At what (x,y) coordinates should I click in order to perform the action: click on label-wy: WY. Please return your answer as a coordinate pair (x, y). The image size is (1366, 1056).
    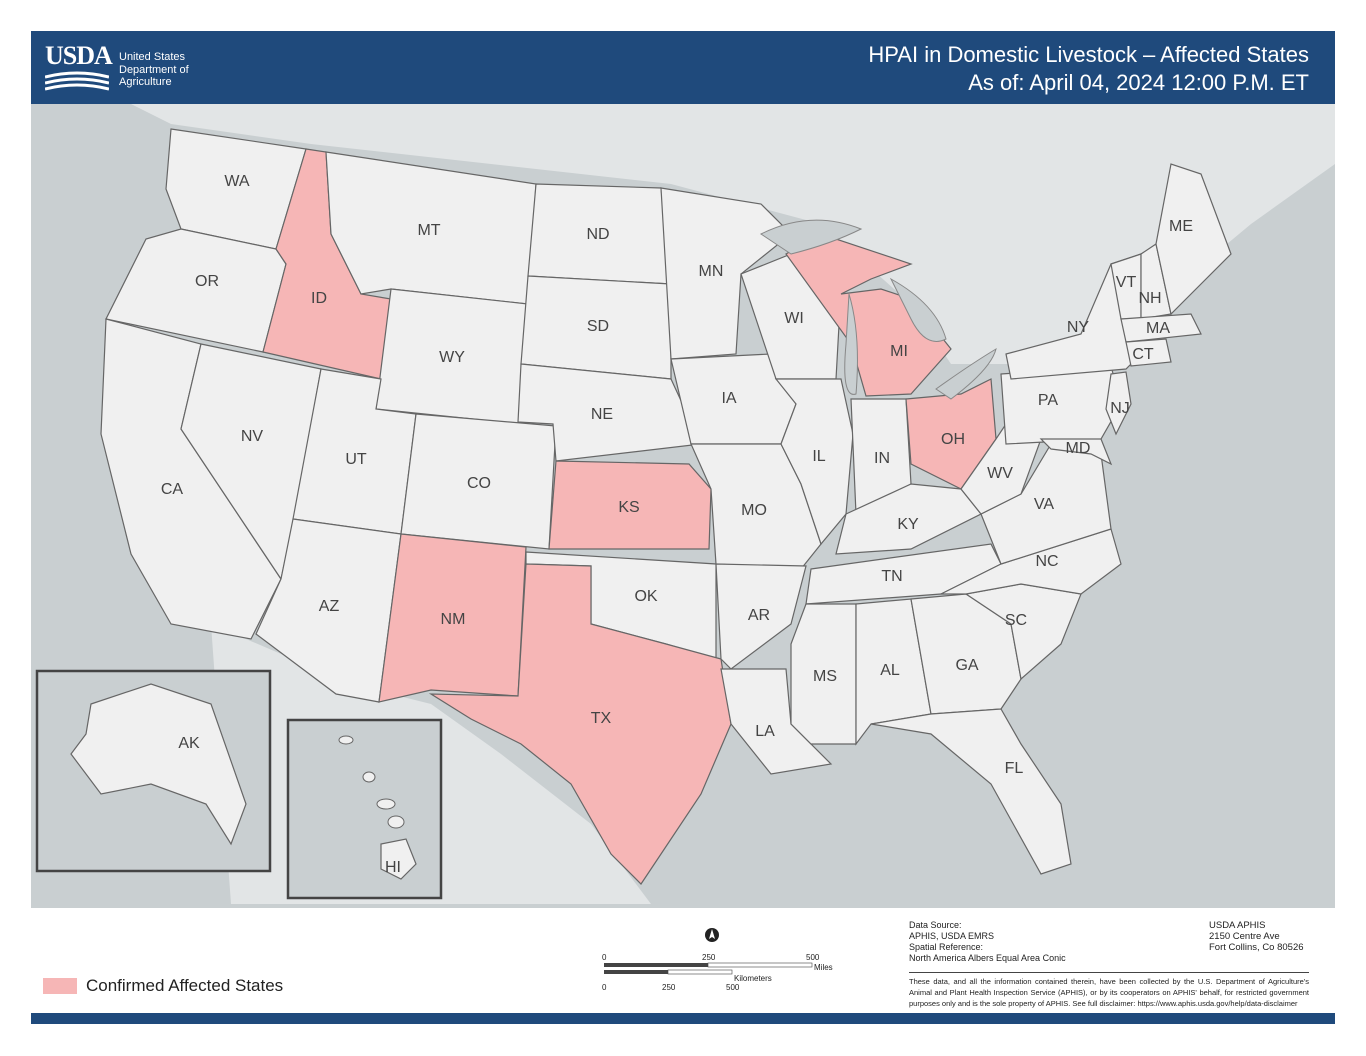
    Looking at the image, I should click on (452, 357).